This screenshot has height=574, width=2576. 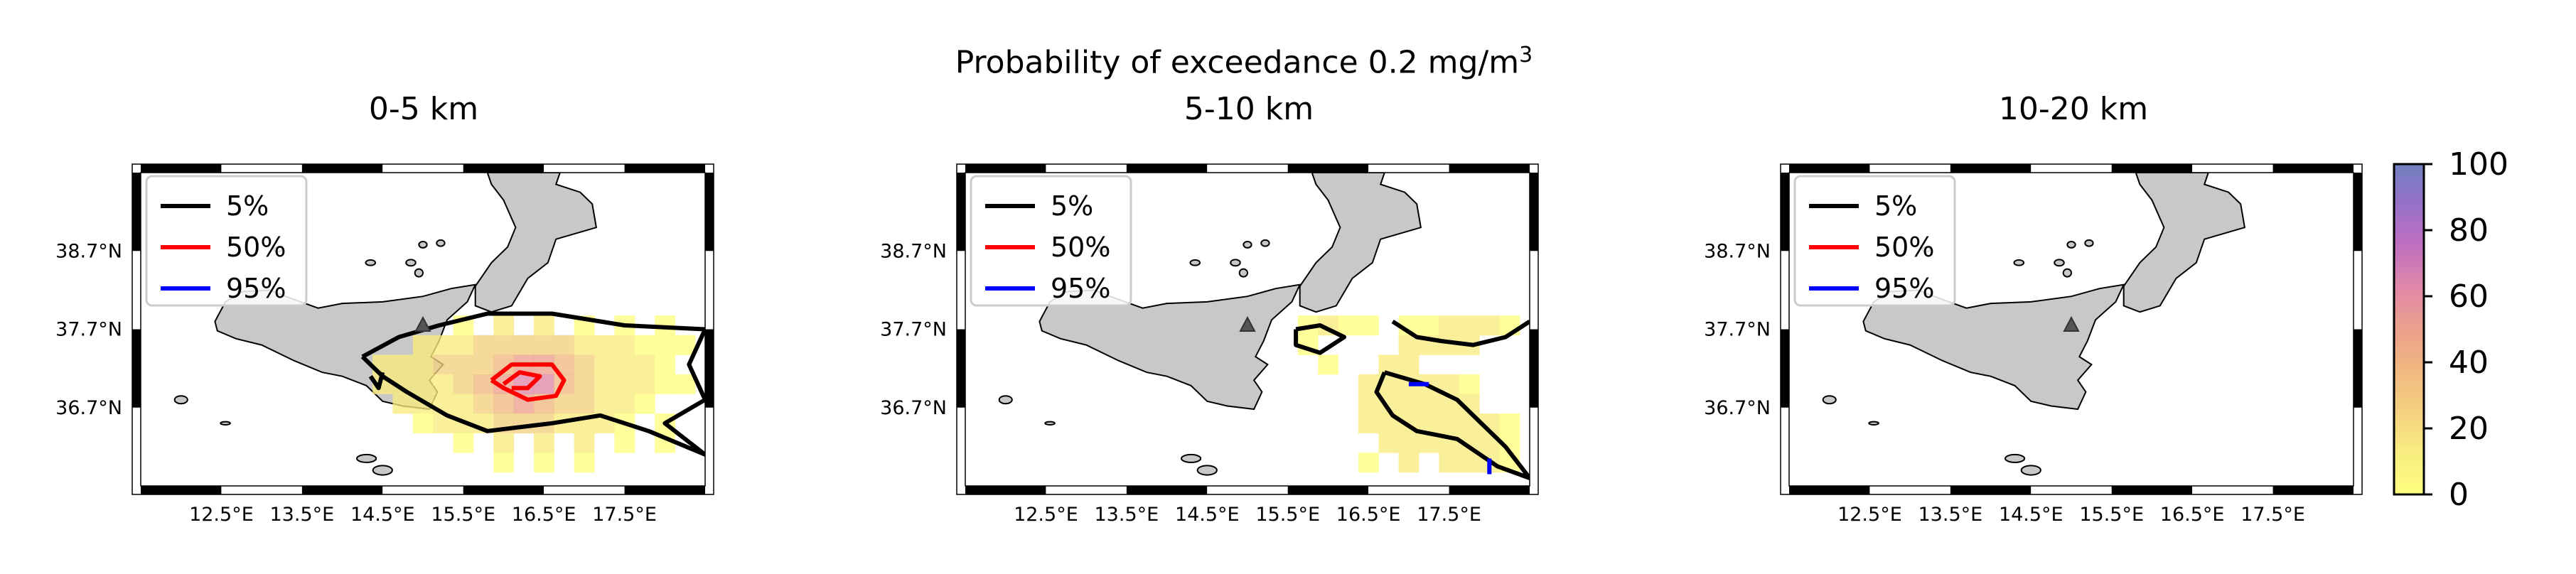 What do you see at coordinates (1264, 326) in the screenshot?
I see `map-content` at bounding box center [1264, 326].